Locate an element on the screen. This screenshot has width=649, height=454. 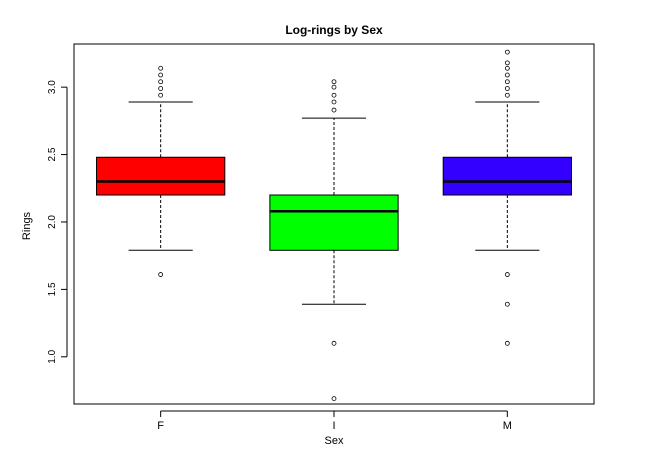
y-axis-label: Rings is located at coordinates (27, 225).